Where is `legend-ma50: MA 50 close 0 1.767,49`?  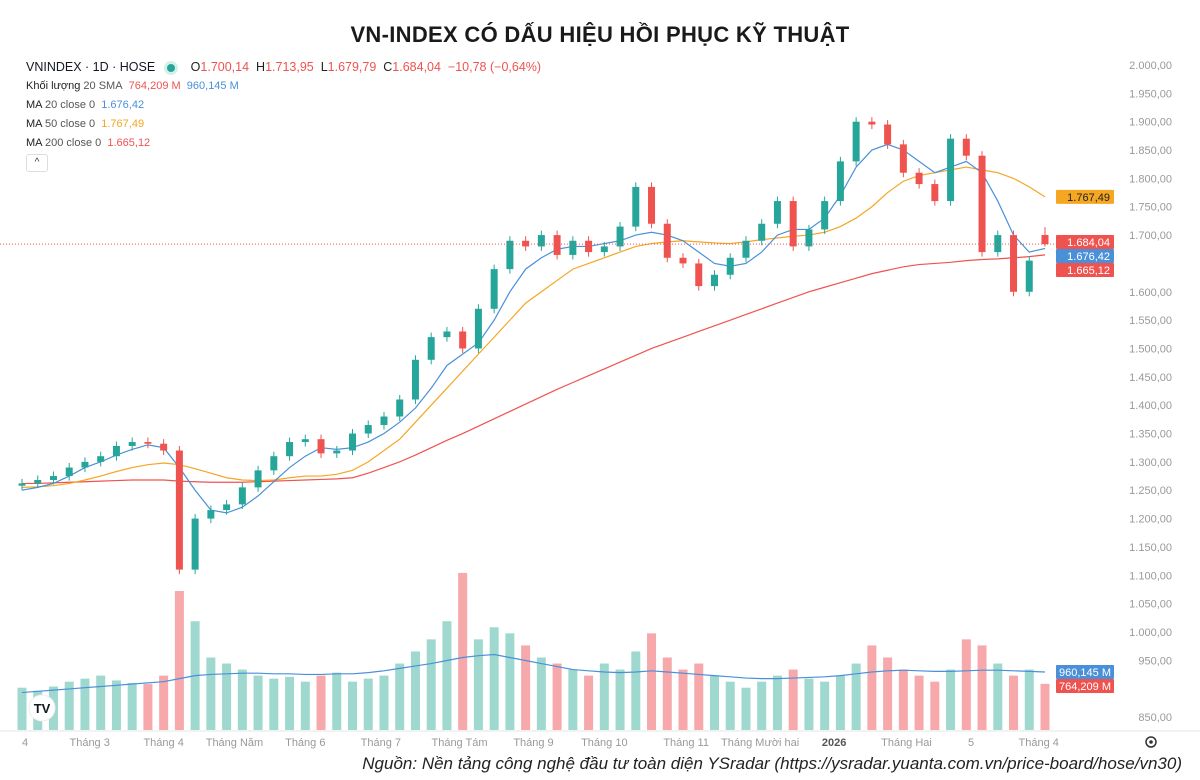
legend-ma50: MA 50 close 0 1.767,49 is located at coordinates (85, 124).